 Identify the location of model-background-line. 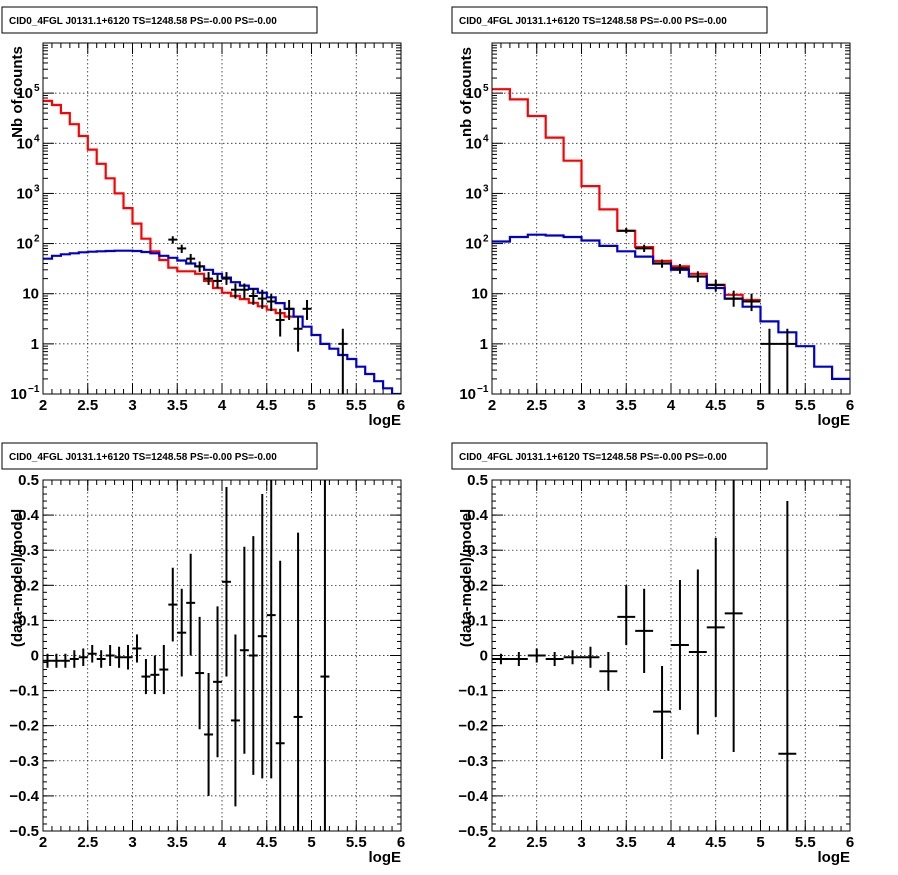
(222, 321).